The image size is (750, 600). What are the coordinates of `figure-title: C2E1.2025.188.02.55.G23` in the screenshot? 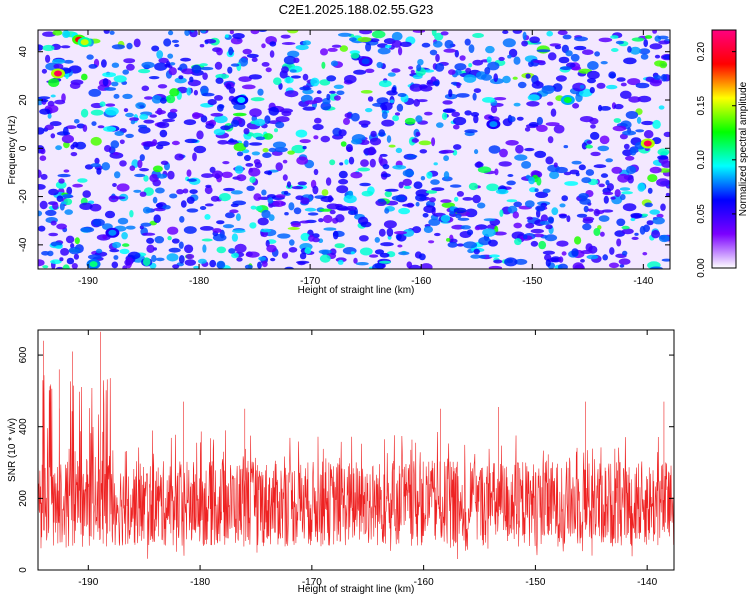 It's located at (356, 9).